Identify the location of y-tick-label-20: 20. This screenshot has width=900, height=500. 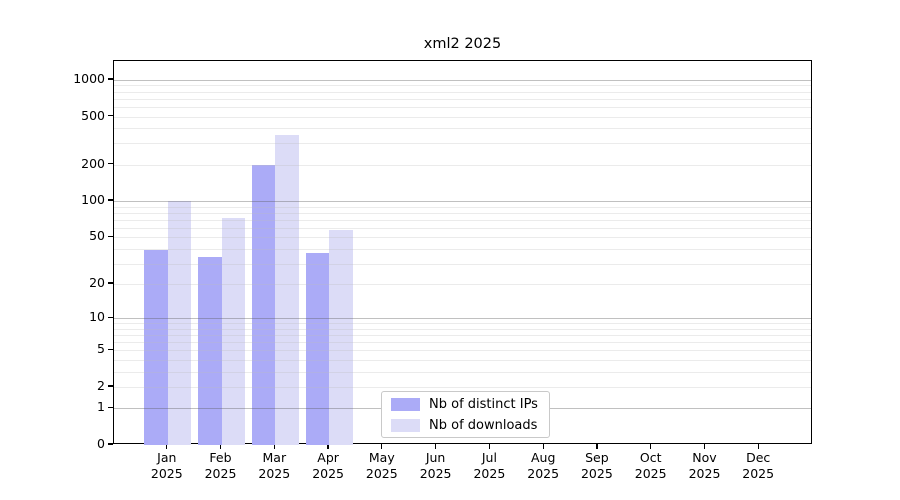
(97, 283).